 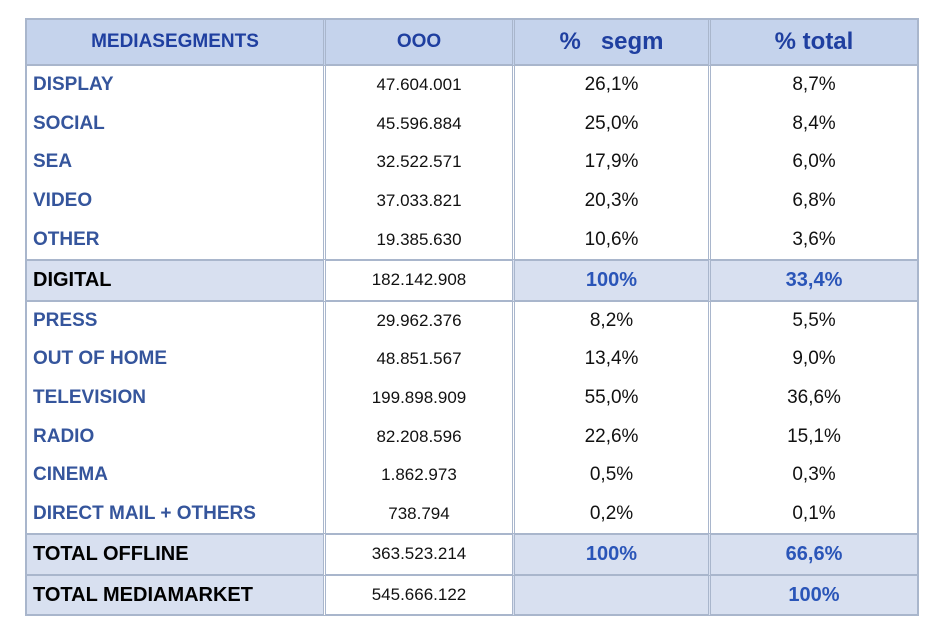 I want to click on segment-value: 82.208.596, so click(x=417, y=436).